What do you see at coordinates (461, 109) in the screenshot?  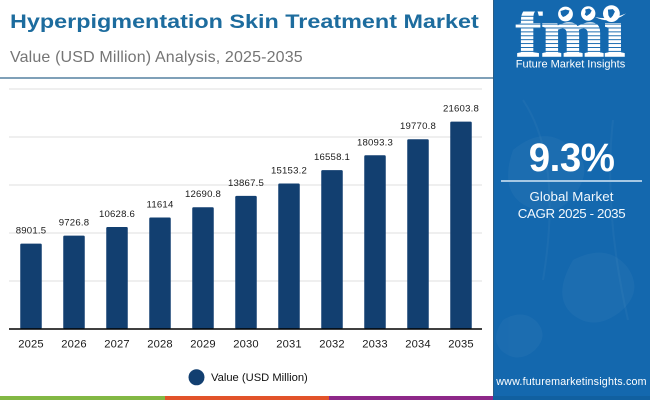 I see `svg-text: 21603.8` at bounding box center [461, 109].